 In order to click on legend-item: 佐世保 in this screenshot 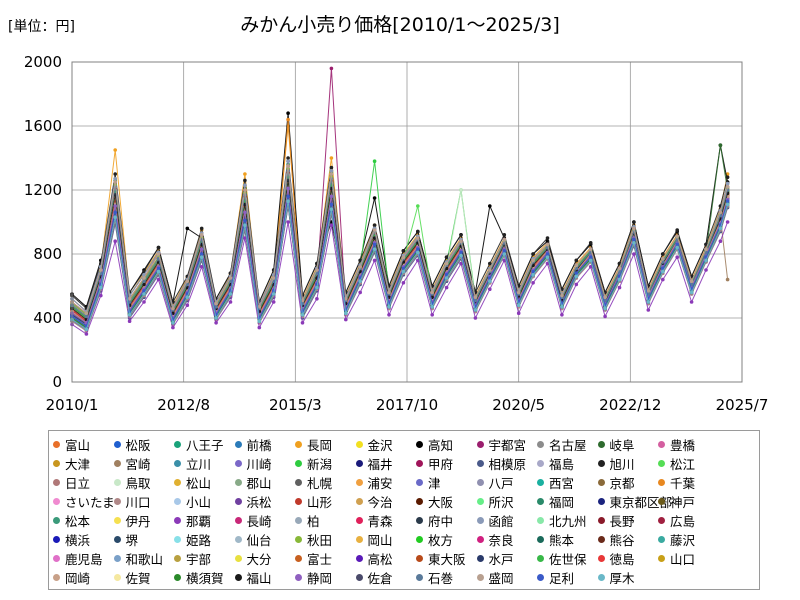, I will do `click(562, 558)`.